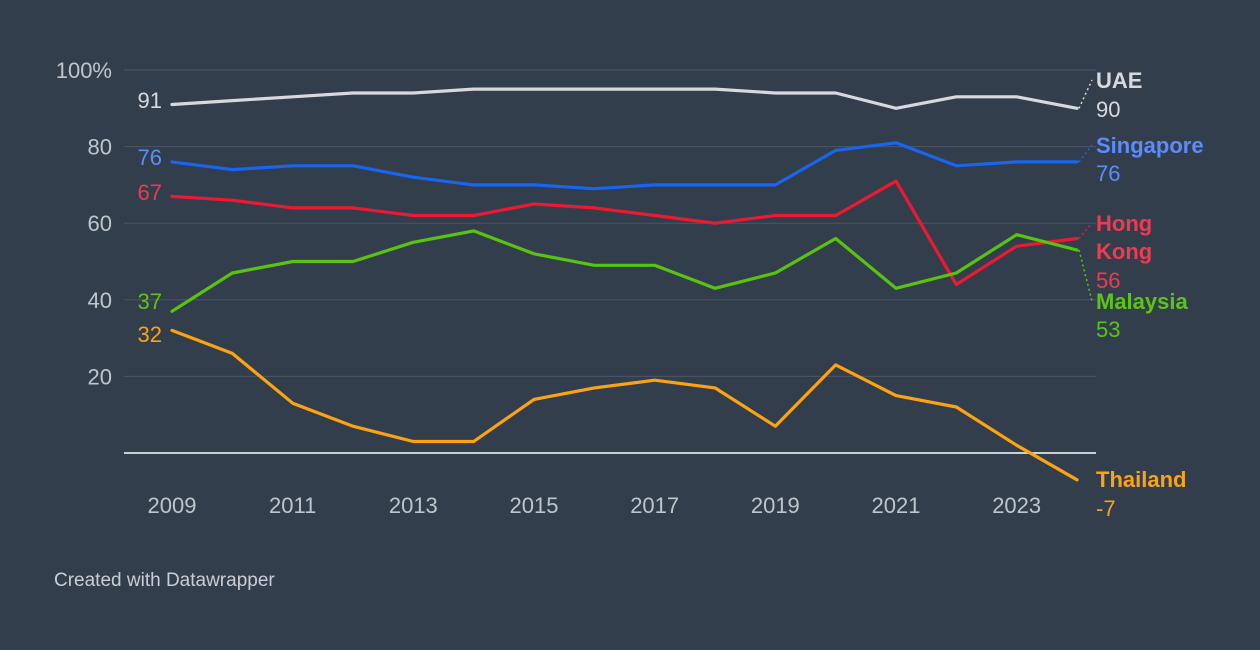  What do you see at coordinates (1016, 505) in the screenshot?
I see `x-tick-label: 2023` at bounding box center [1016, 505].